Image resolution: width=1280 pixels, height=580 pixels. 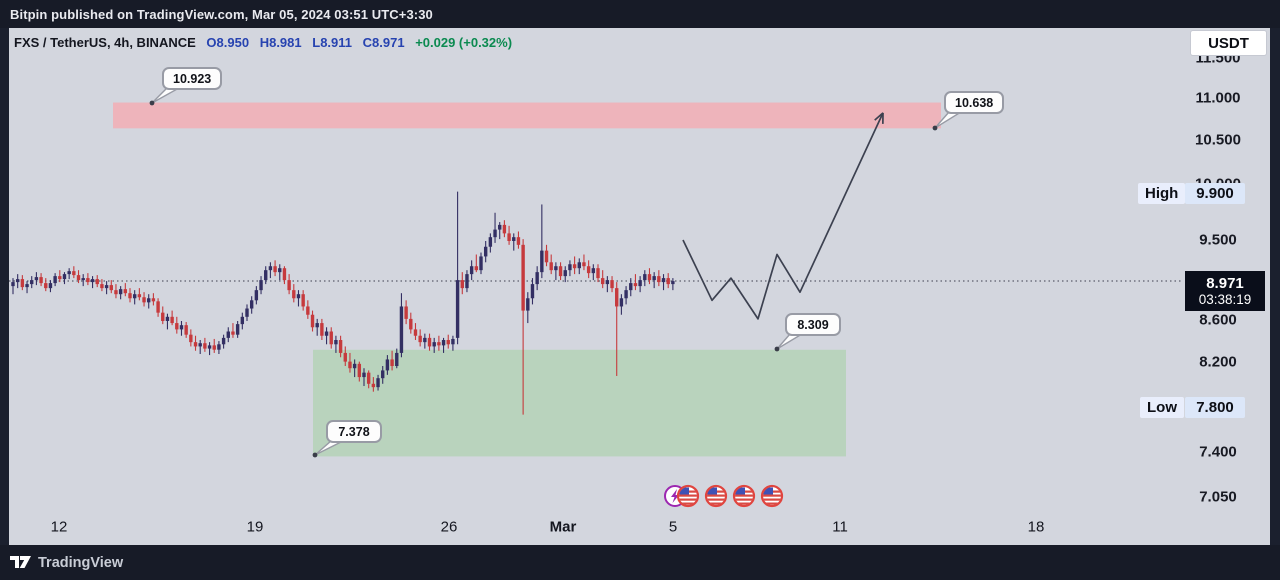 What do you see at coordinates (1218, 362) in the screenshot?
I see `price-tick-label: 8.200` at bounding box center [1218, 362].